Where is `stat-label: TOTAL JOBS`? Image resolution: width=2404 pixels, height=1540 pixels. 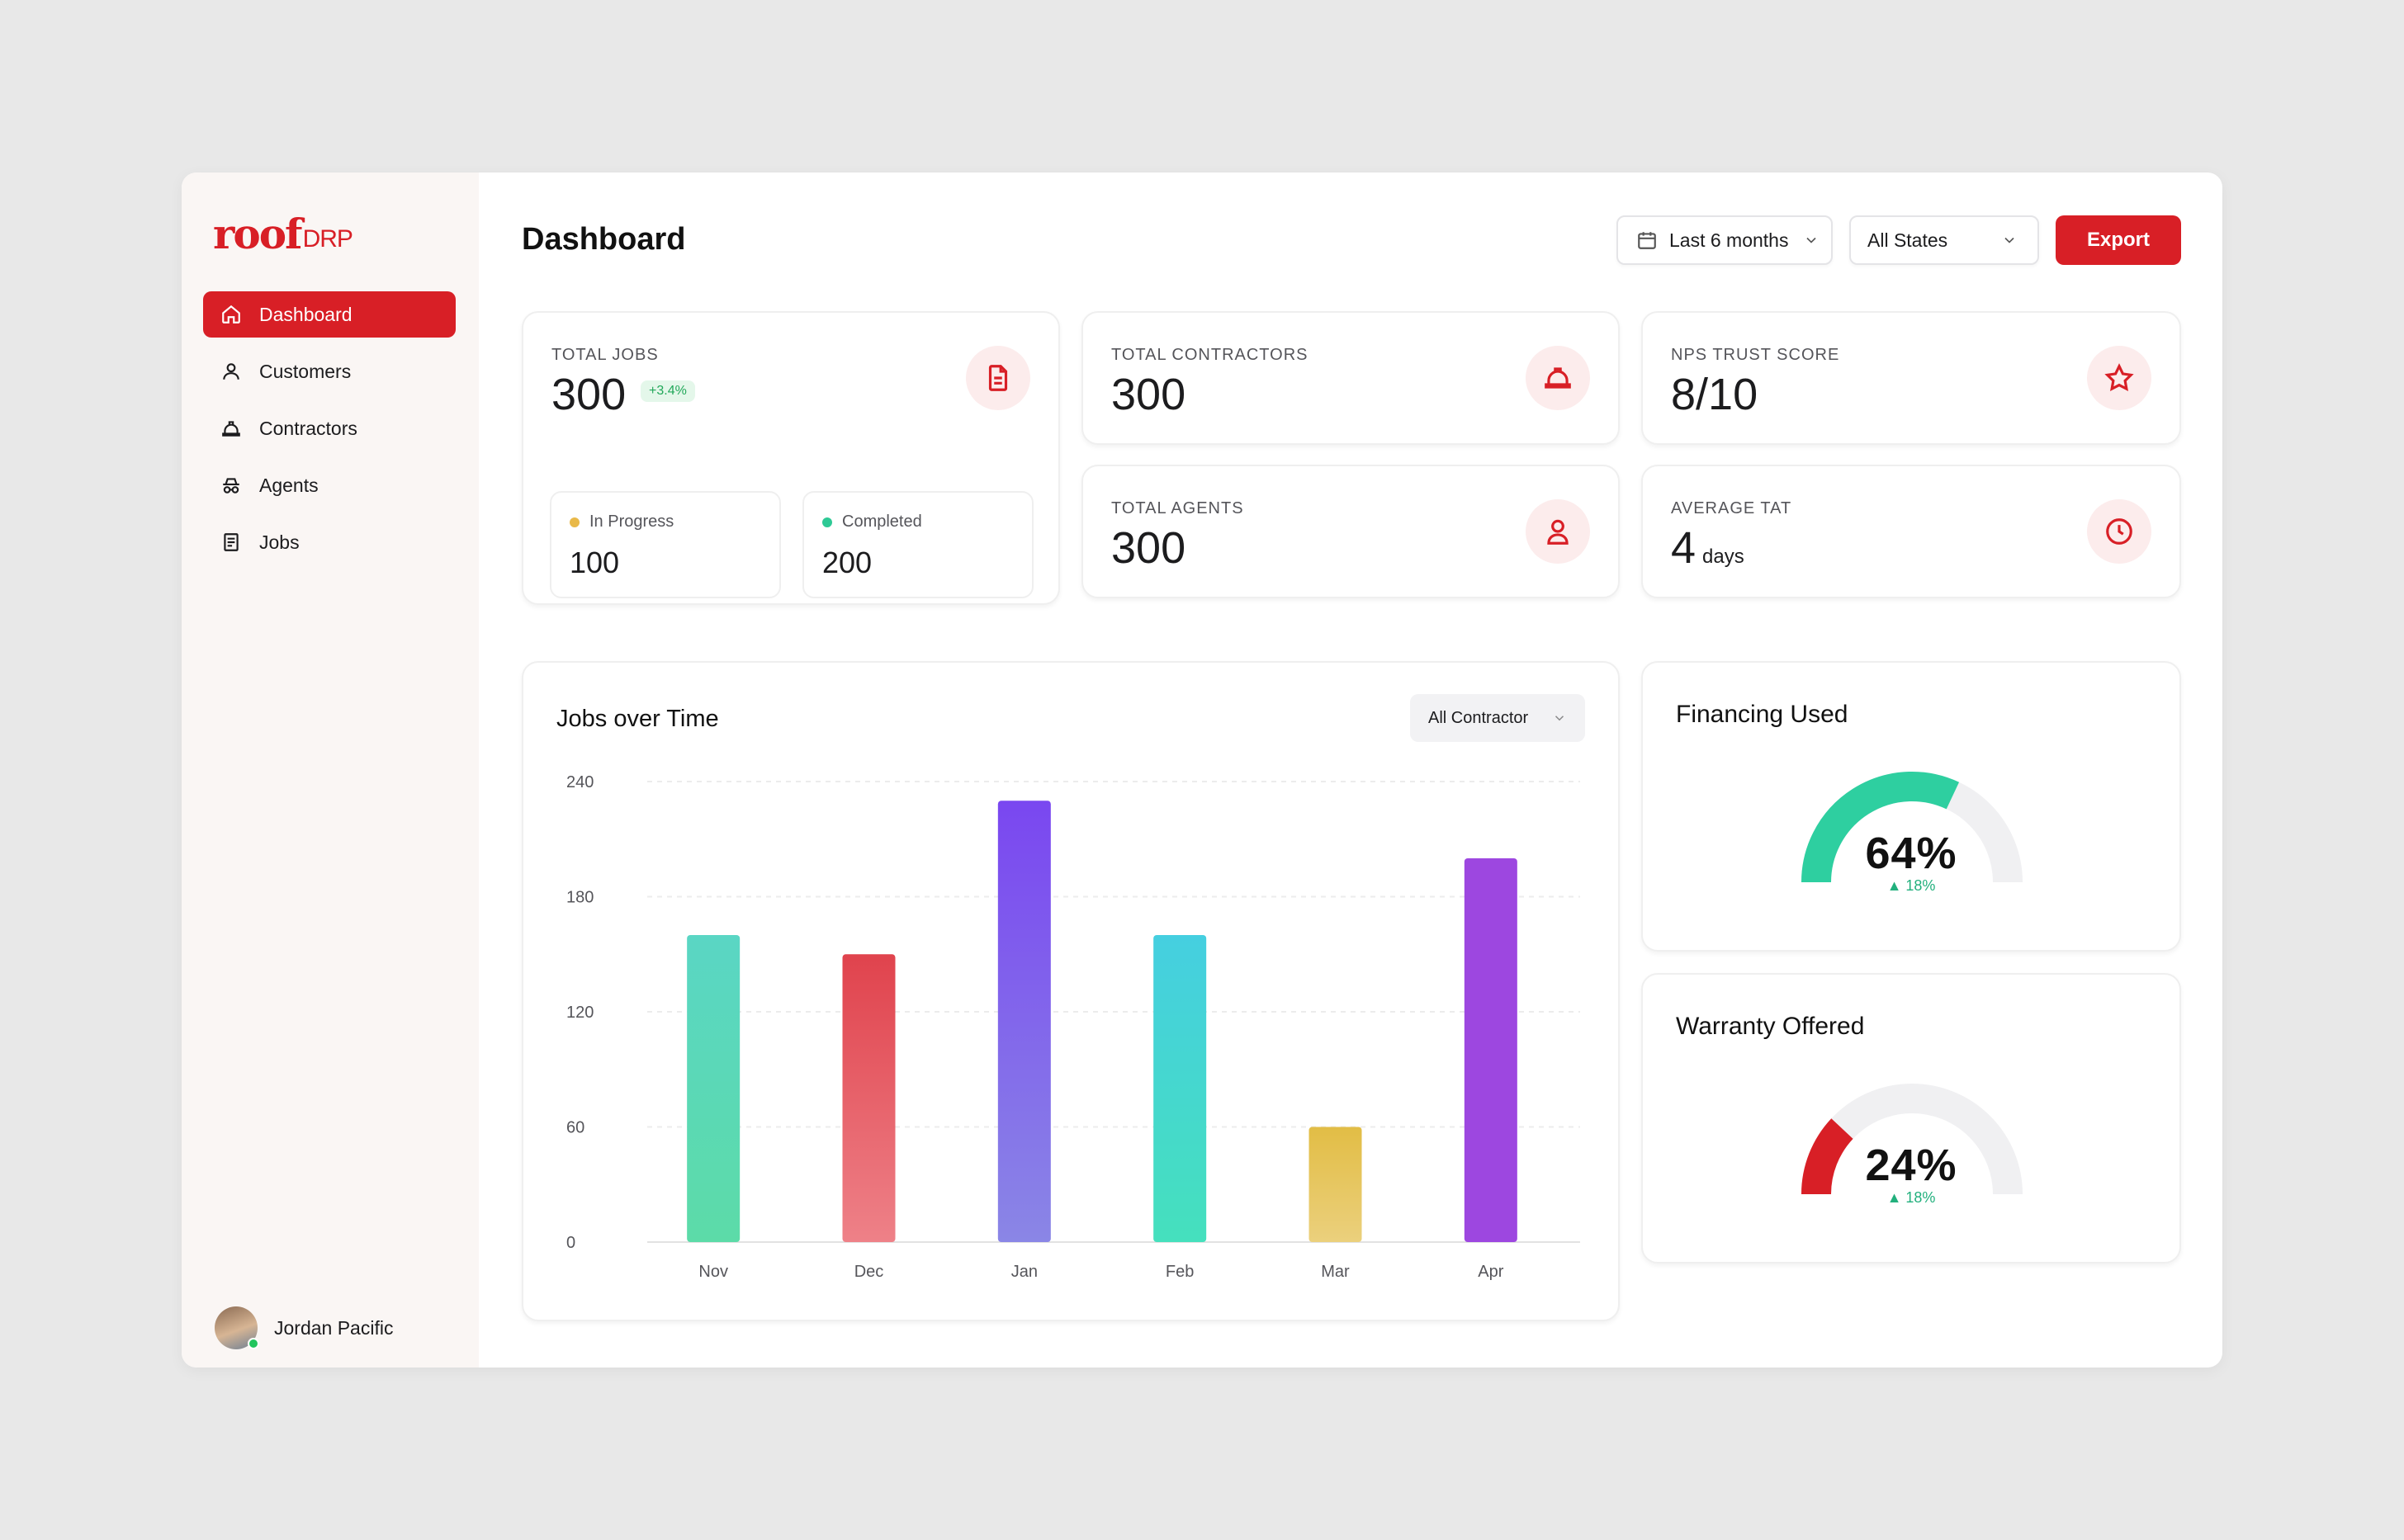 stat-label: TOTAL JOBS is located at coordinates (605, 355).